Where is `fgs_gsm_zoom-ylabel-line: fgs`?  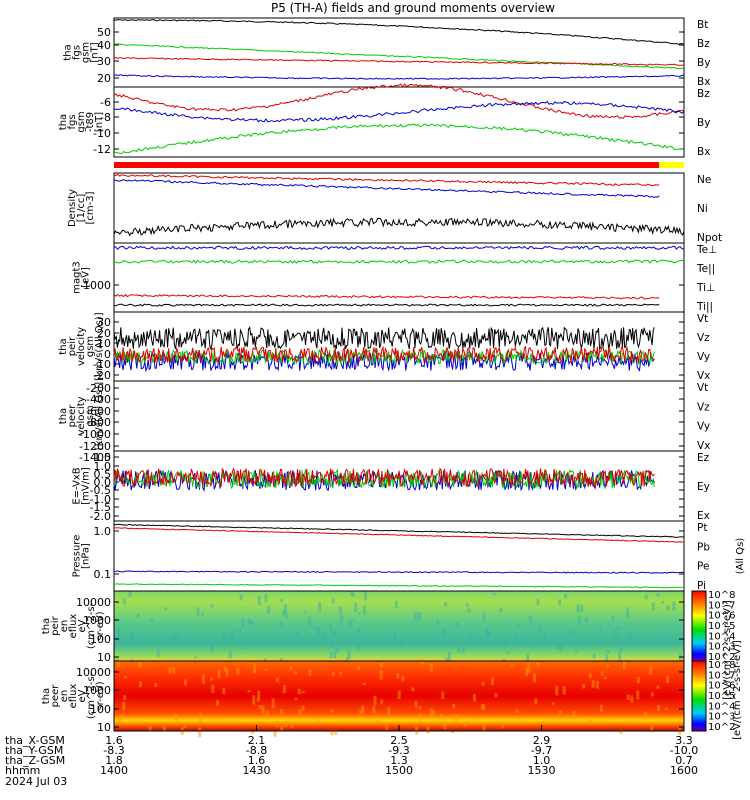
fgs_gsm_zoom-ylabel-line: fgs is located at coordinates (72, 121).